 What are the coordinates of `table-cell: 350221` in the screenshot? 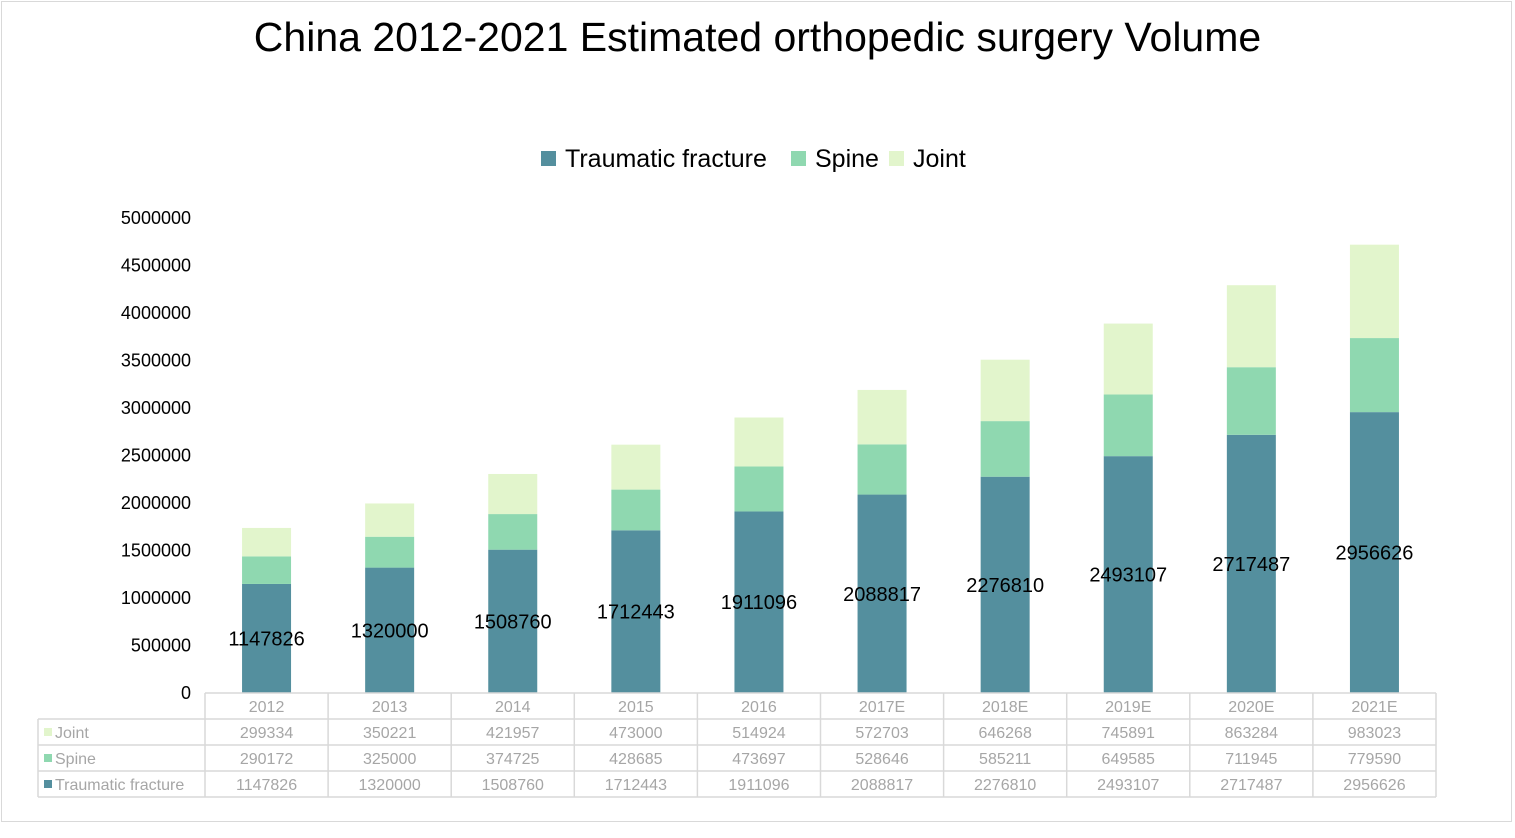 It's located at (389, 733).